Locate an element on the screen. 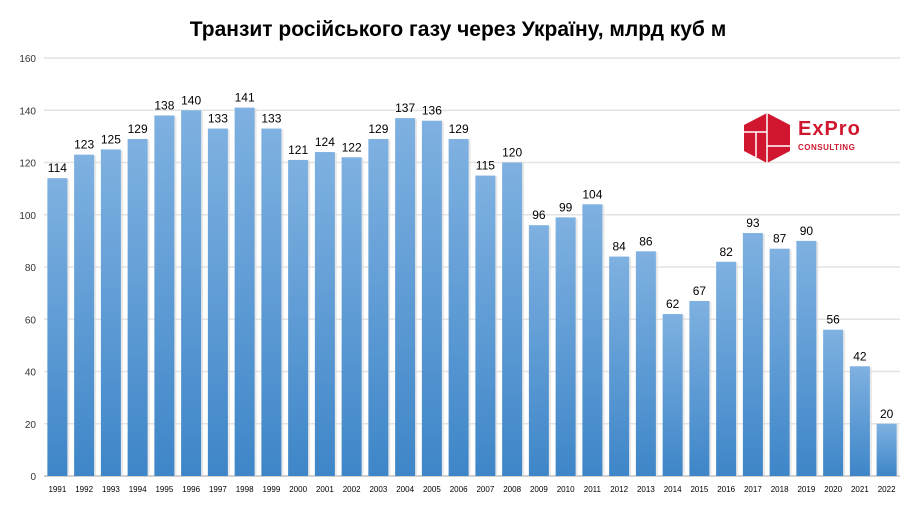  bar-2019 is located at coordinates (806, 358).